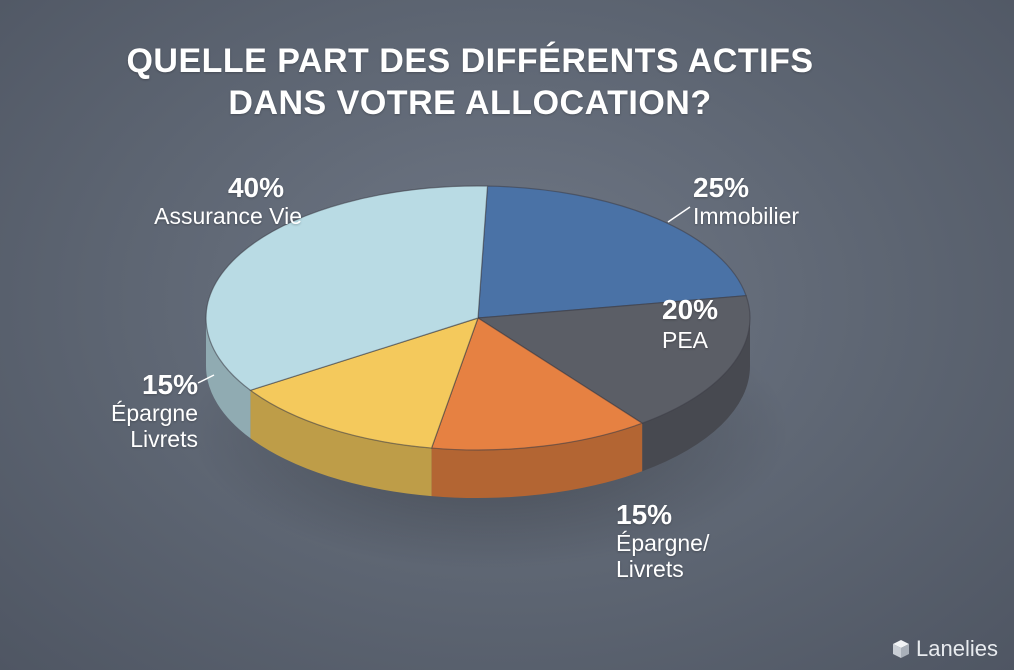 The height and width of the screenshot is (670, 1014). I want to click on watermark-logo: Lanelies, so click(945, 649).